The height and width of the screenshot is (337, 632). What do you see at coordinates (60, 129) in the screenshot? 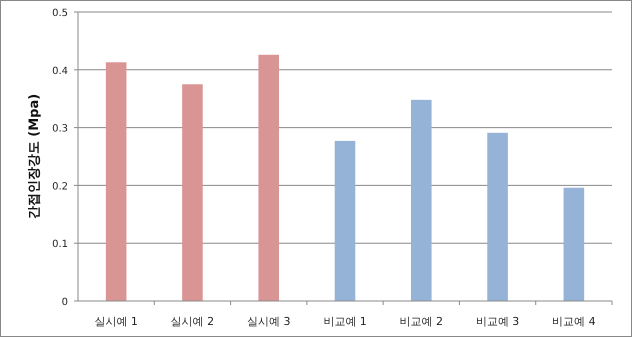
I see `y-tick-label: 0.3` at bounding box center [60, 129].